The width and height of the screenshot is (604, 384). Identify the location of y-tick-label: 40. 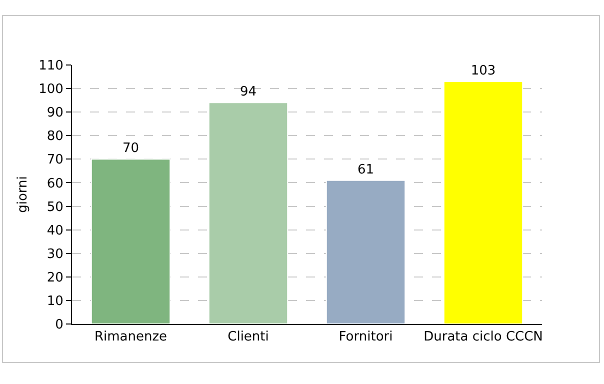
(55, 230).